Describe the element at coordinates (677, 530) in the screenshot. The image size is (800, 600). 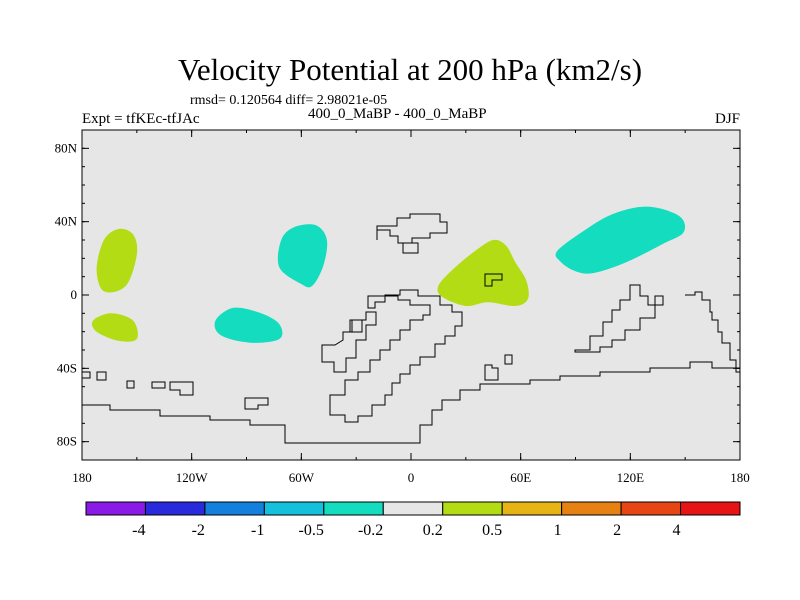
I see `colorbar-label: 4` at that location.